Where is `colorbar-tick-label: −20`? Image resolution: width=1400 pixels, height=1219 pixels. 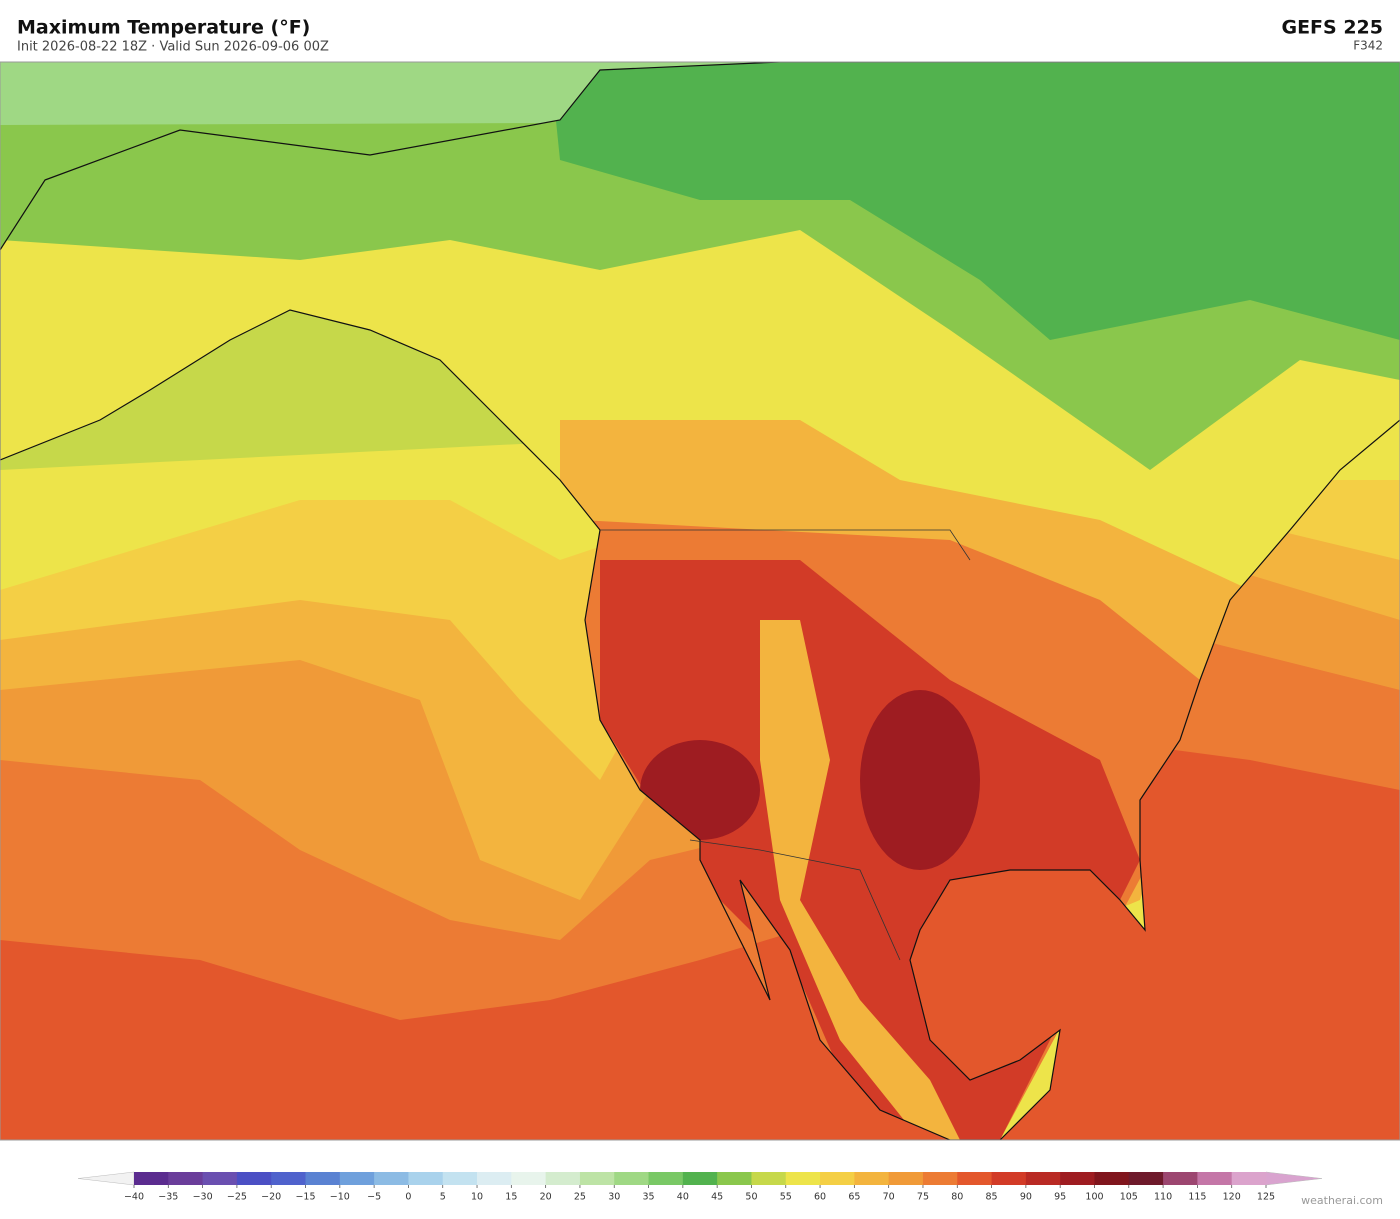
colorbar-tick-label: −20 is located at coordinates (271, 1197).